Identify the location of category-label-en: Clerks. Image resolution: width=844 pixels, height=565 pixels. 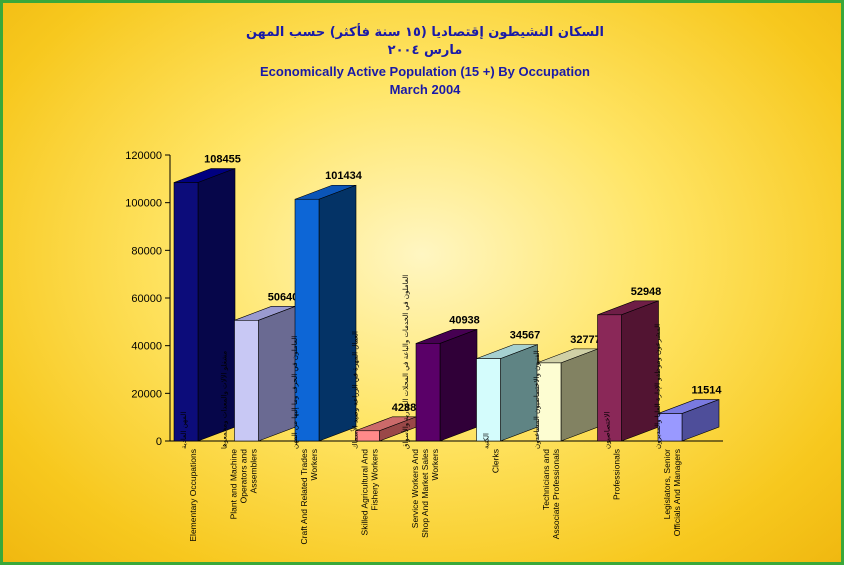
(496, 461).